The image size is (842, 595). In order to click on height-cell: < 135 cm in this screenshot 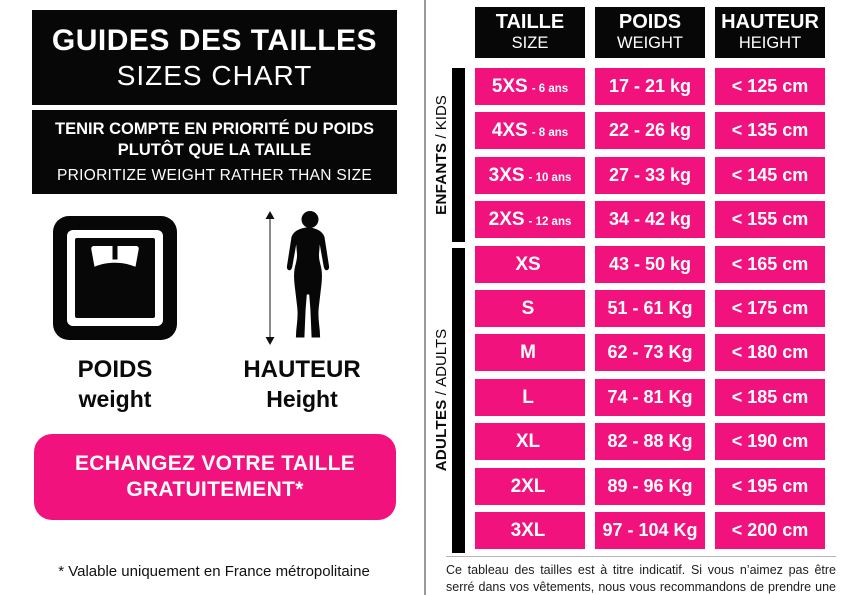, I will do `click(770, 131)`.